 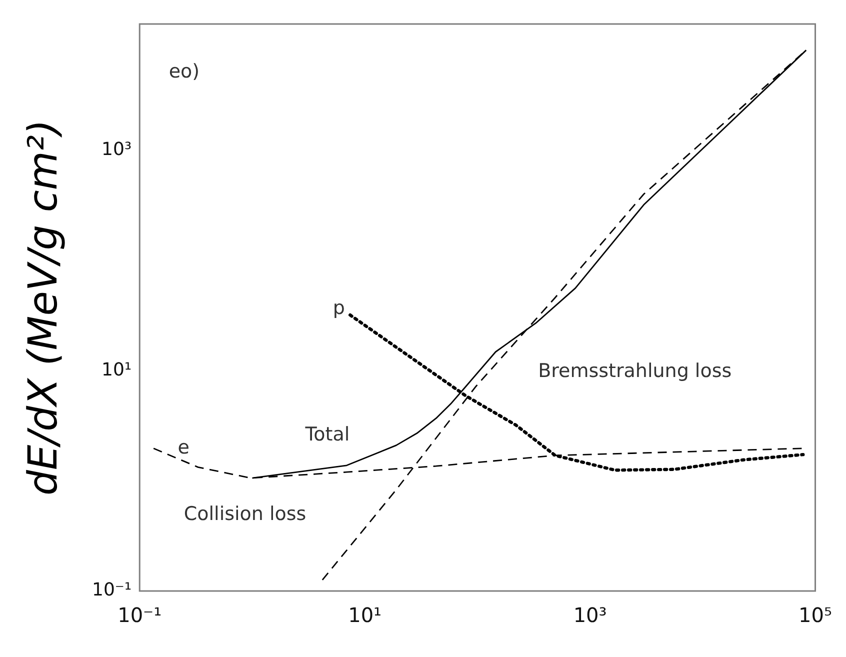 I want to click on x-tick-label: 10⁵, so click(x=815, y=615).